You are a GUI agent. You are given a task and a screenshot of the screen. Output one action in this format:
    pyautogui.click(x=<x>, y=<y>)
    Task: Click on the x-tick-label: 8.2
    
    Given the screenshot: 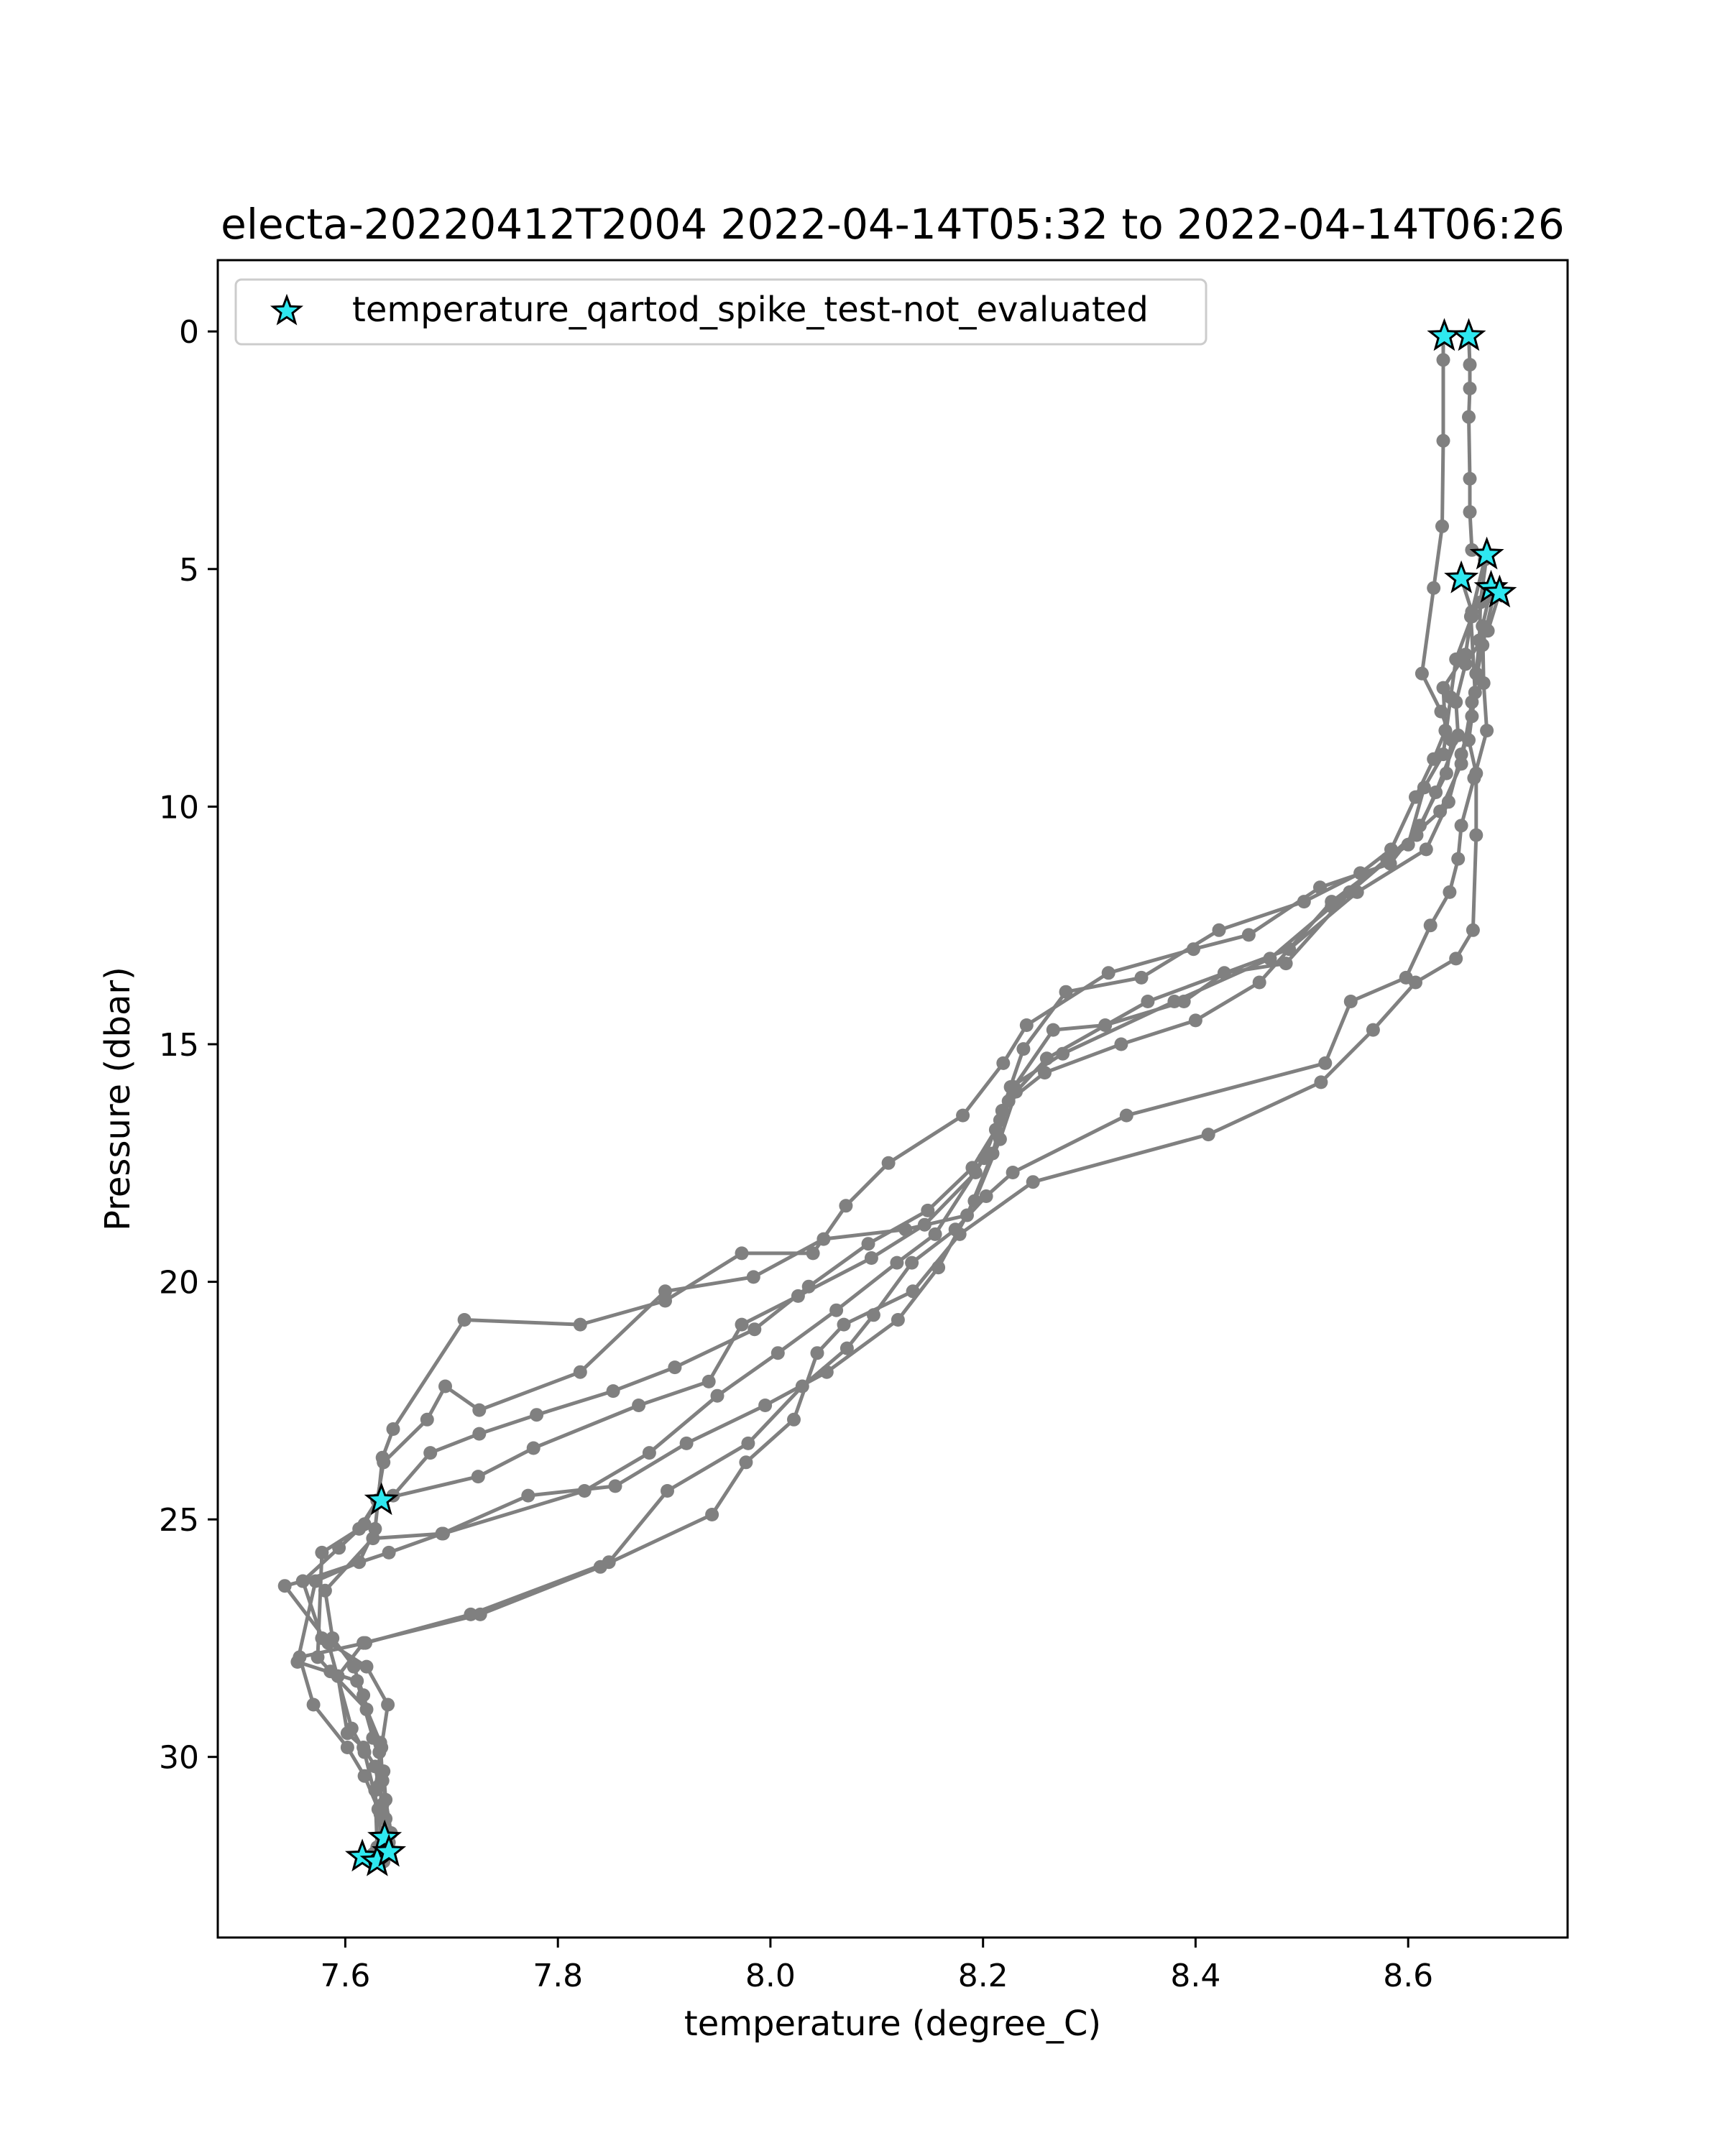 What is the action you would take?
    pyautogui.click(x=983, y=1976)
    